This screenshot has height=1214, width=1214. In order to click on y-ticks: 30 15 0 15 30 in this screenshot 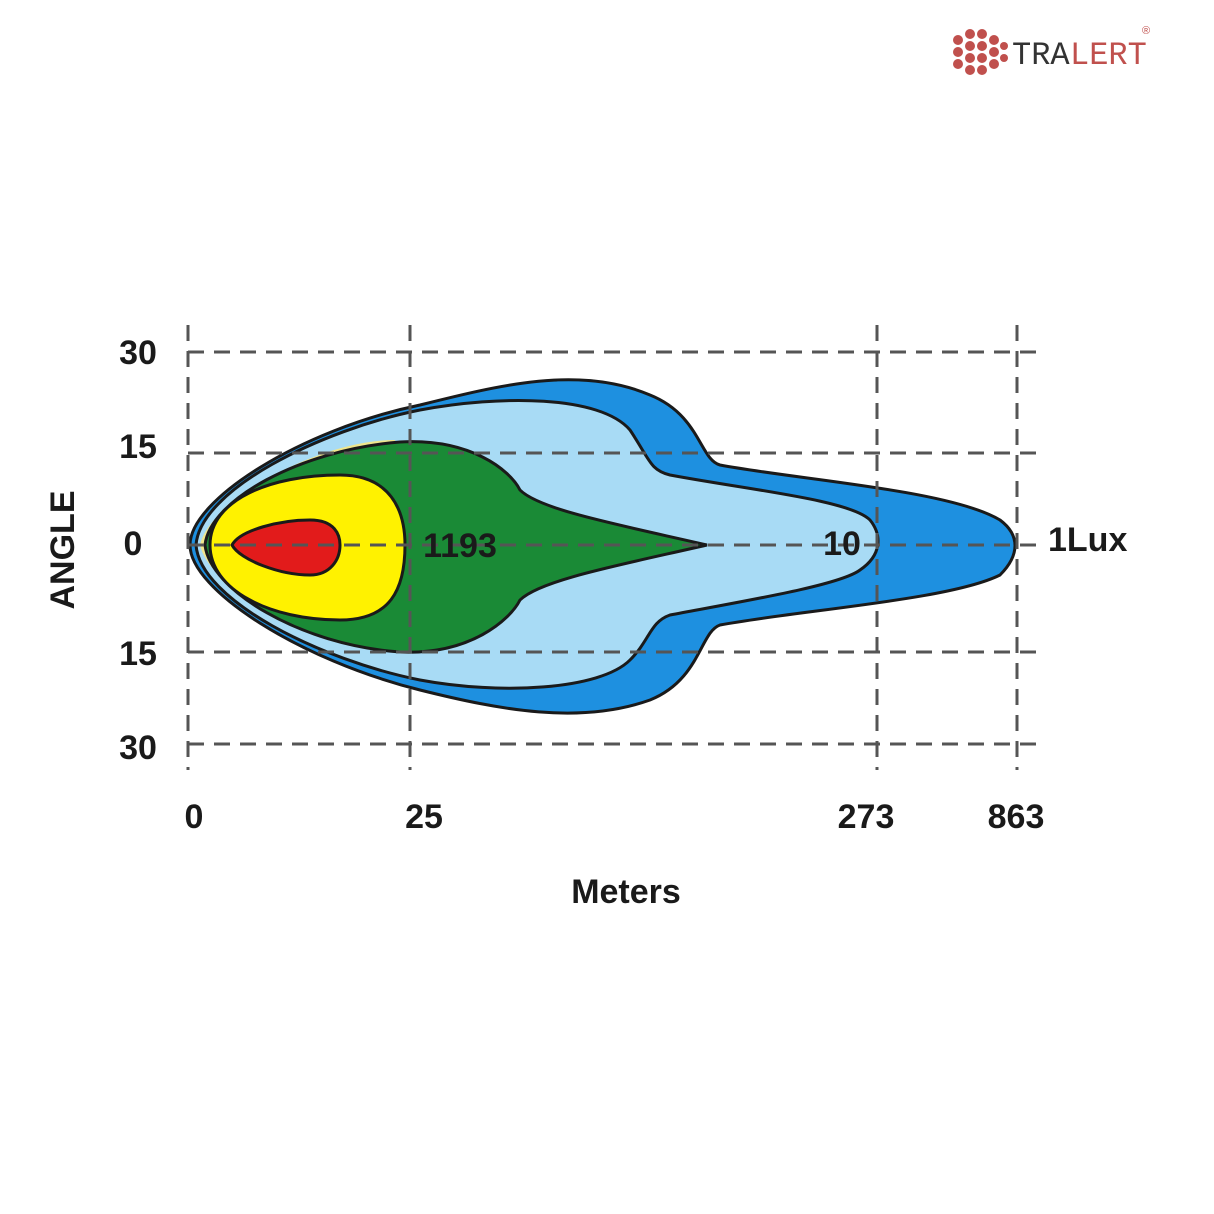, I will do `click(138, 550)`.